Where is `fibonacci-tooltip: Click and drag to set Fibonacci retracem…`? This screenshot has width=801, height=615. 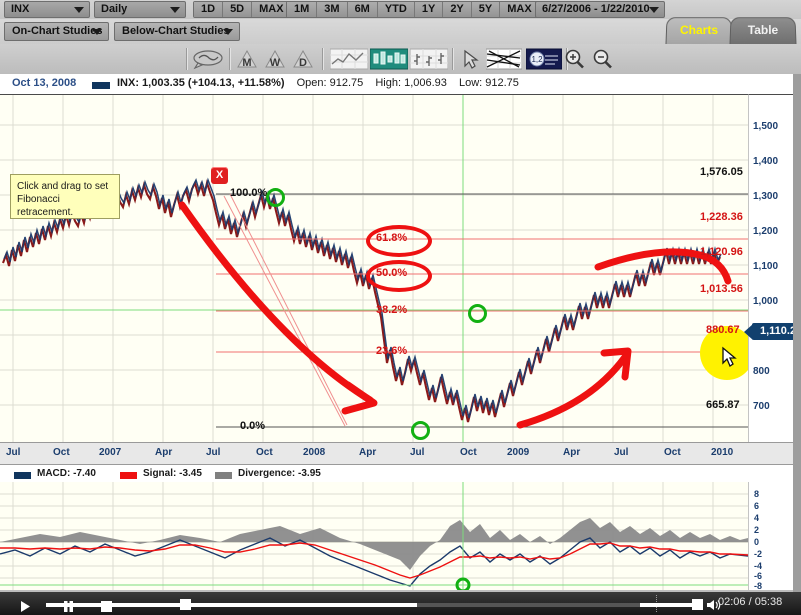
fibonacci-tooltip: Click and drag to set Fibonacci retracem… is located at coordinates (65, 196).